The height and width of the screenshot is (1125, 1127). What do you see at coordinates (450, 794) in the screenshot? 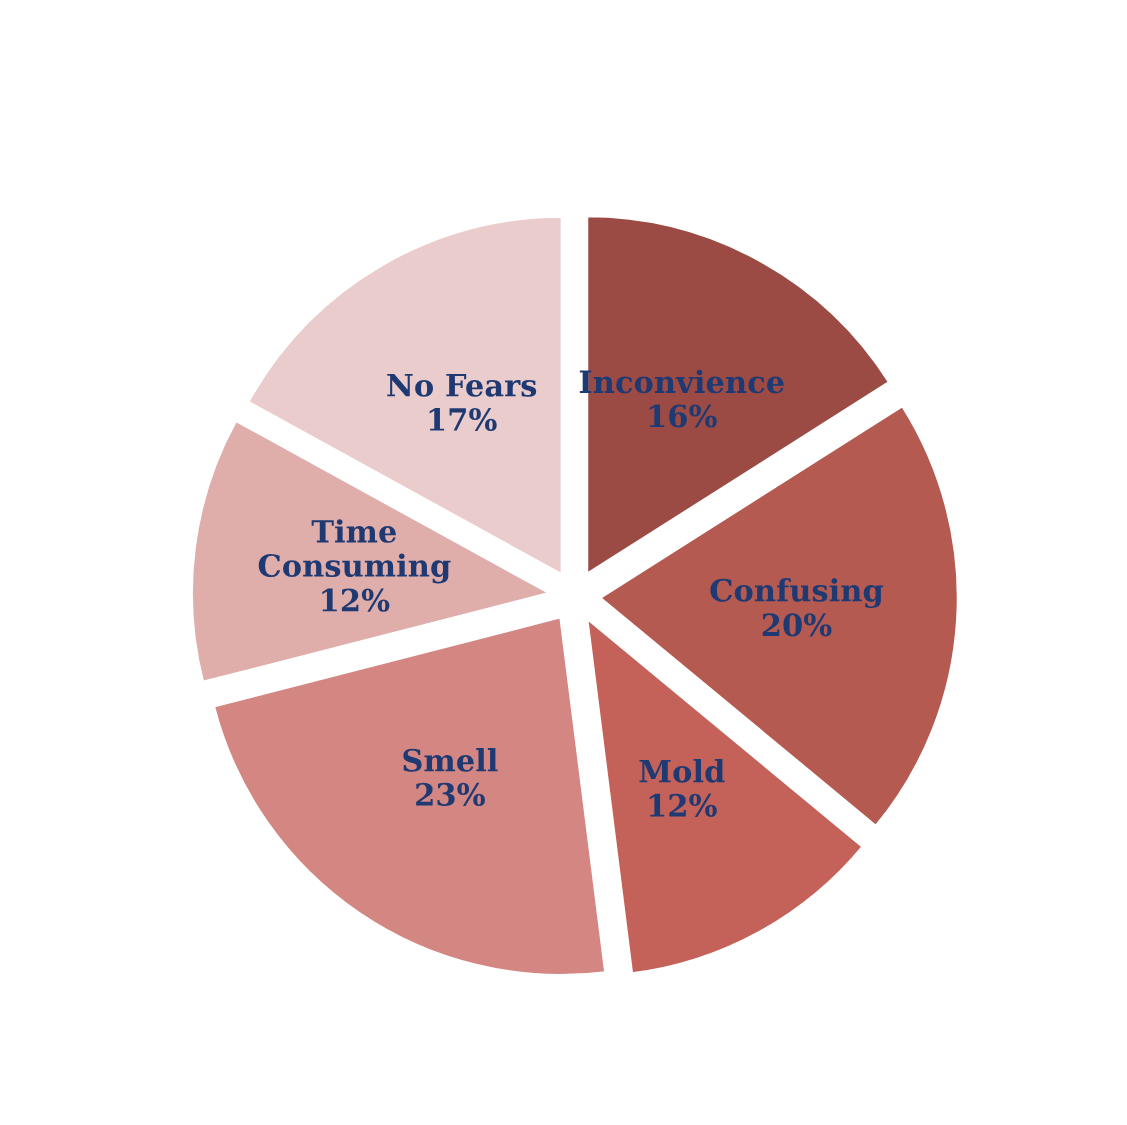
I see `data-label: 23%` at bounding box center [450, 794].